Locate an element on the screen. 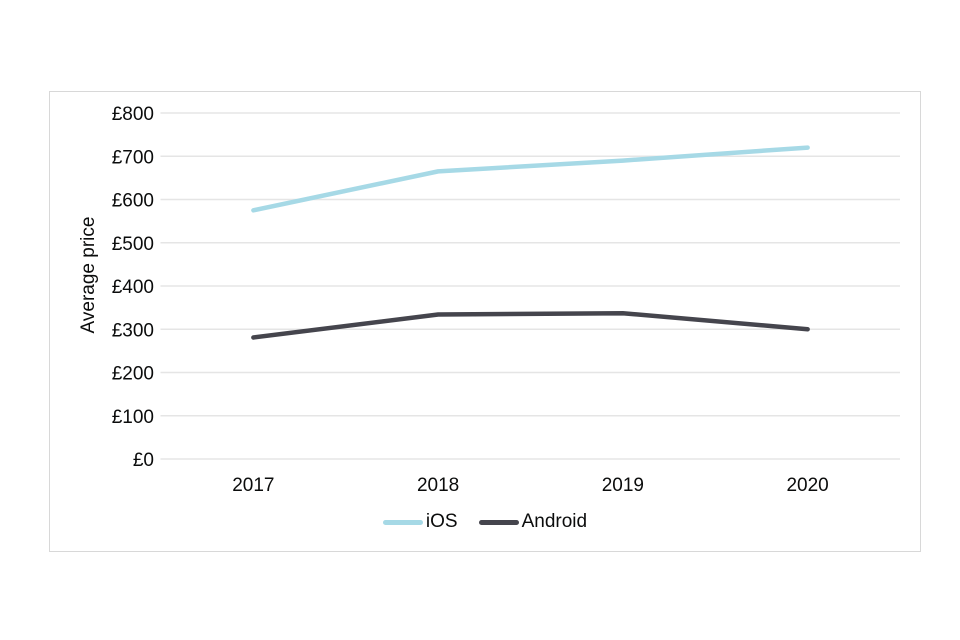 This screenshot has height=640, width=960. legend-item-android: Android is located at coordinates (533, 522).